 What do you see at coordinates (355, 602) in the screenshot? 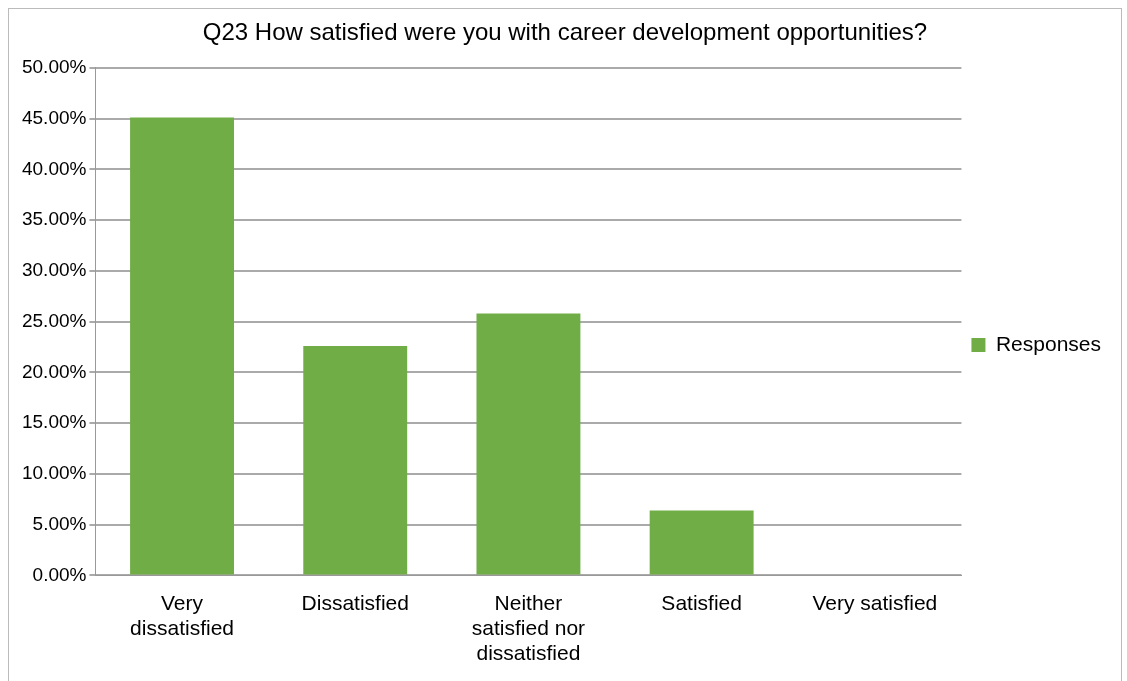
I see `x-tick-label: Dissatisfied` at bounding box center [355, 602].